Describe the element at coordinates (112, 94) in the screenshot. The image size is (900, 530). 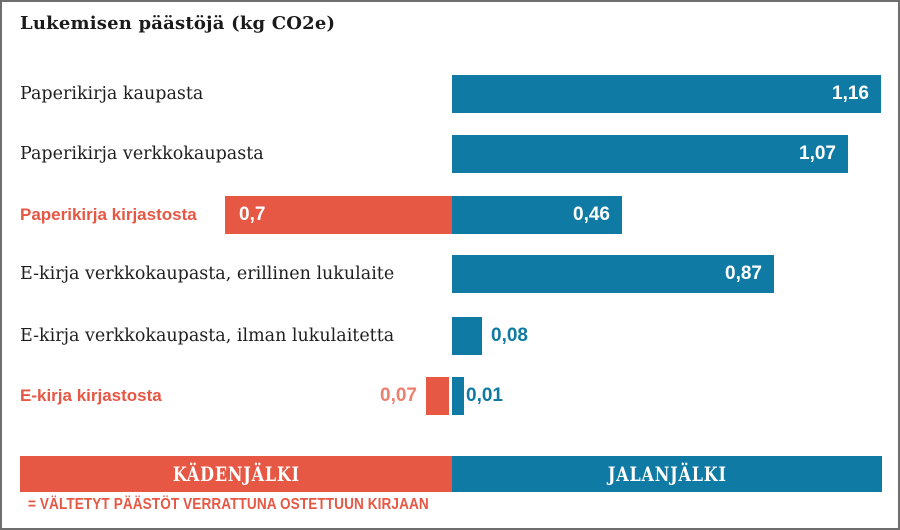
I see `row-label: Paperikirja kaupasta` at that location.